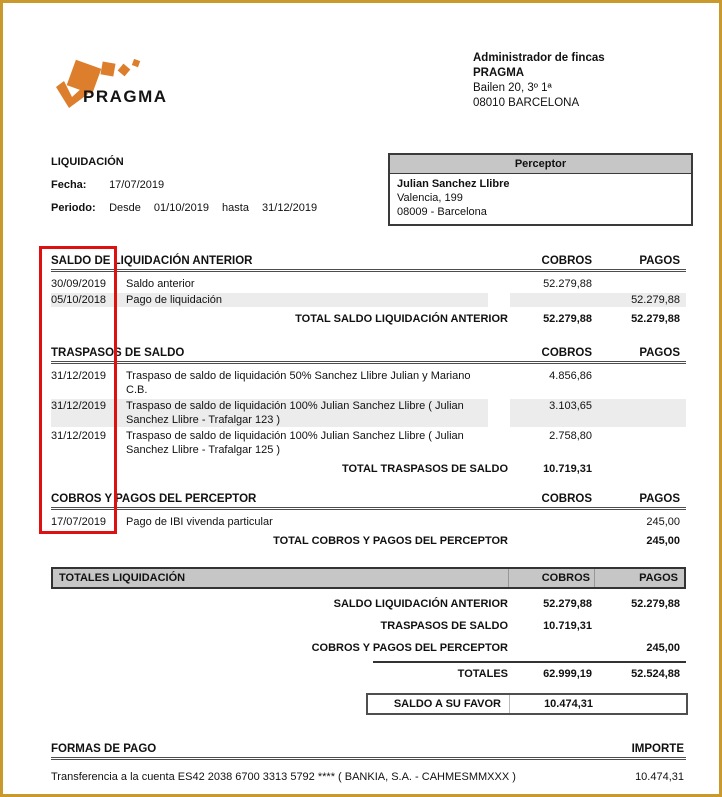  Describe the element at coordinates (125, 96) in the screenshot. I see `pragma-logo-wordmark: PRAGMA` at that location.